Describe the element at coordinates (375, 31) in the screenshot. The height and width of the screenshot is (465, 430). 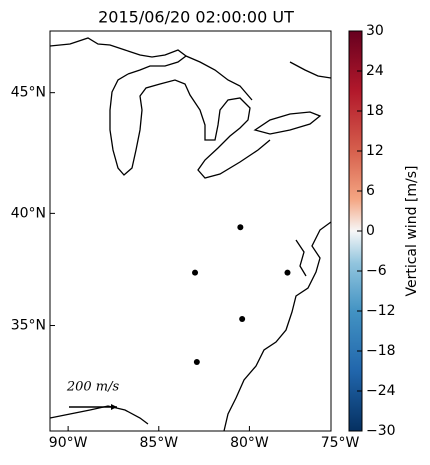
I see `colorbar-tick-label: 30` at that location.